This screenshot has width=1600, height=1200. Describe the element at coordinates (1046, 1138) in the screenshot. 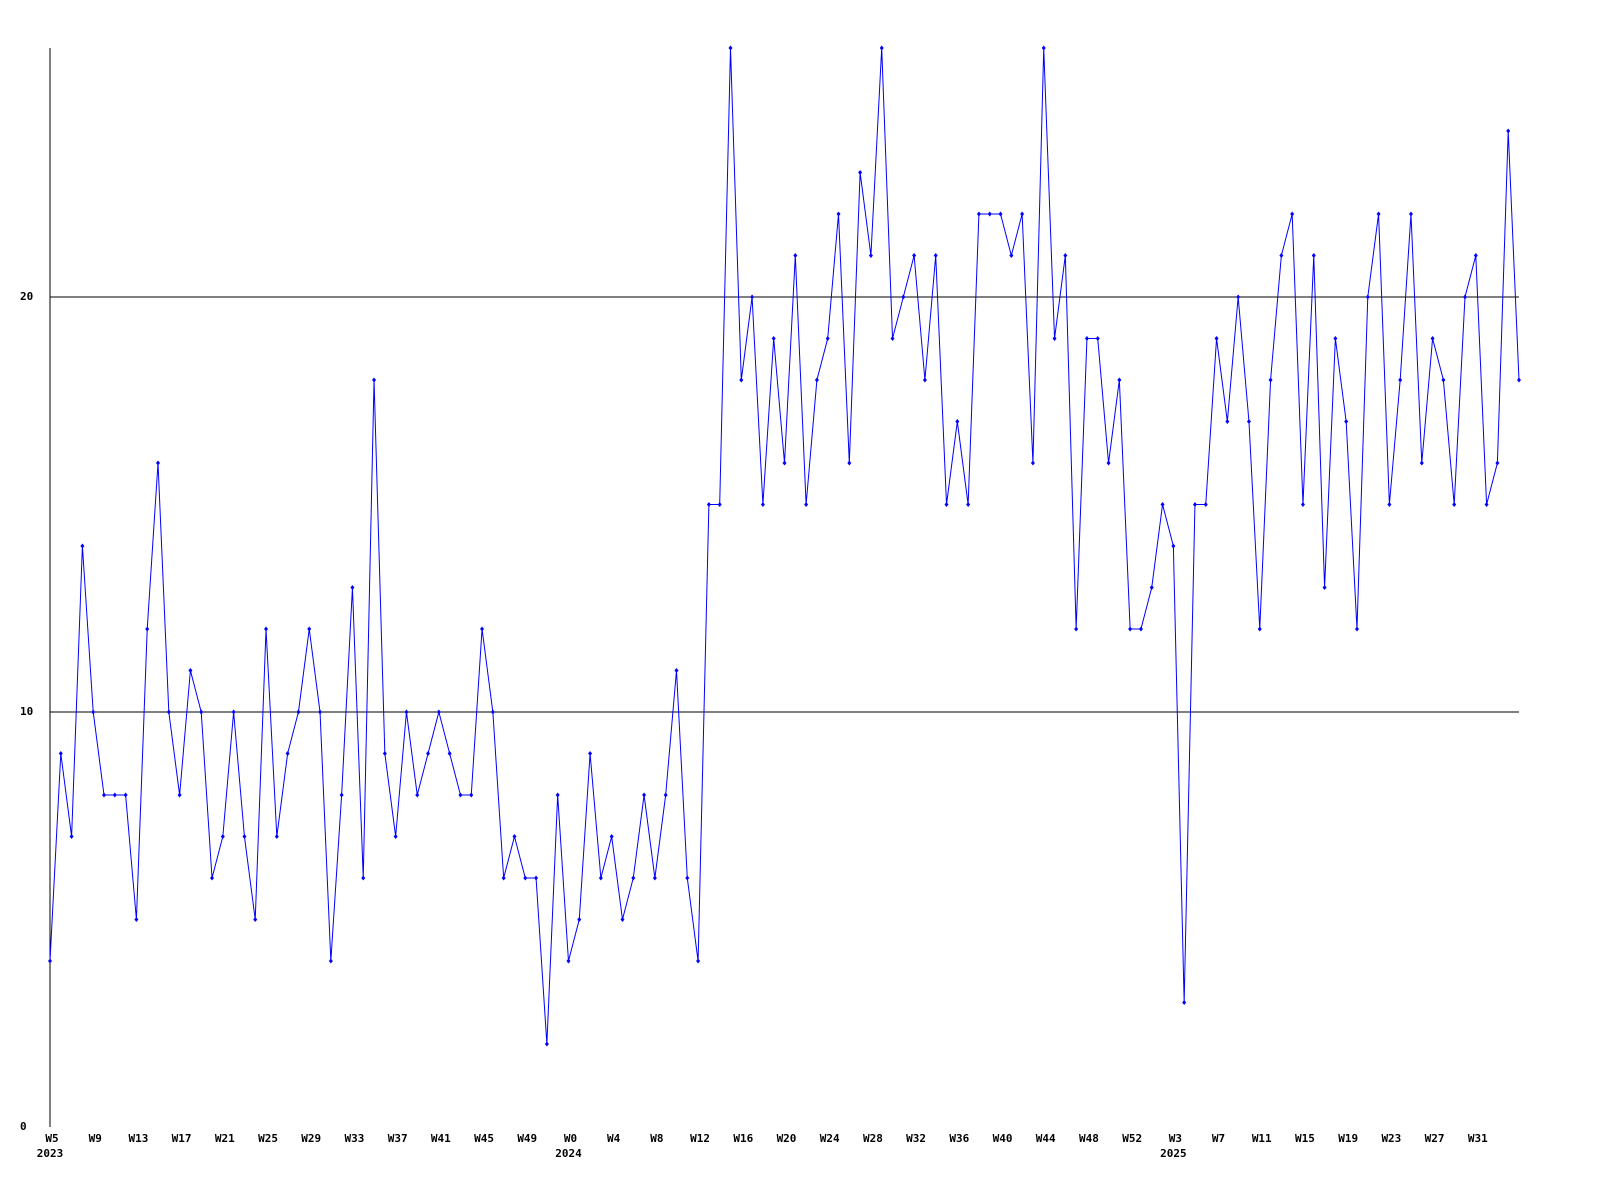

I see `x-tick-label: W44` at that location.